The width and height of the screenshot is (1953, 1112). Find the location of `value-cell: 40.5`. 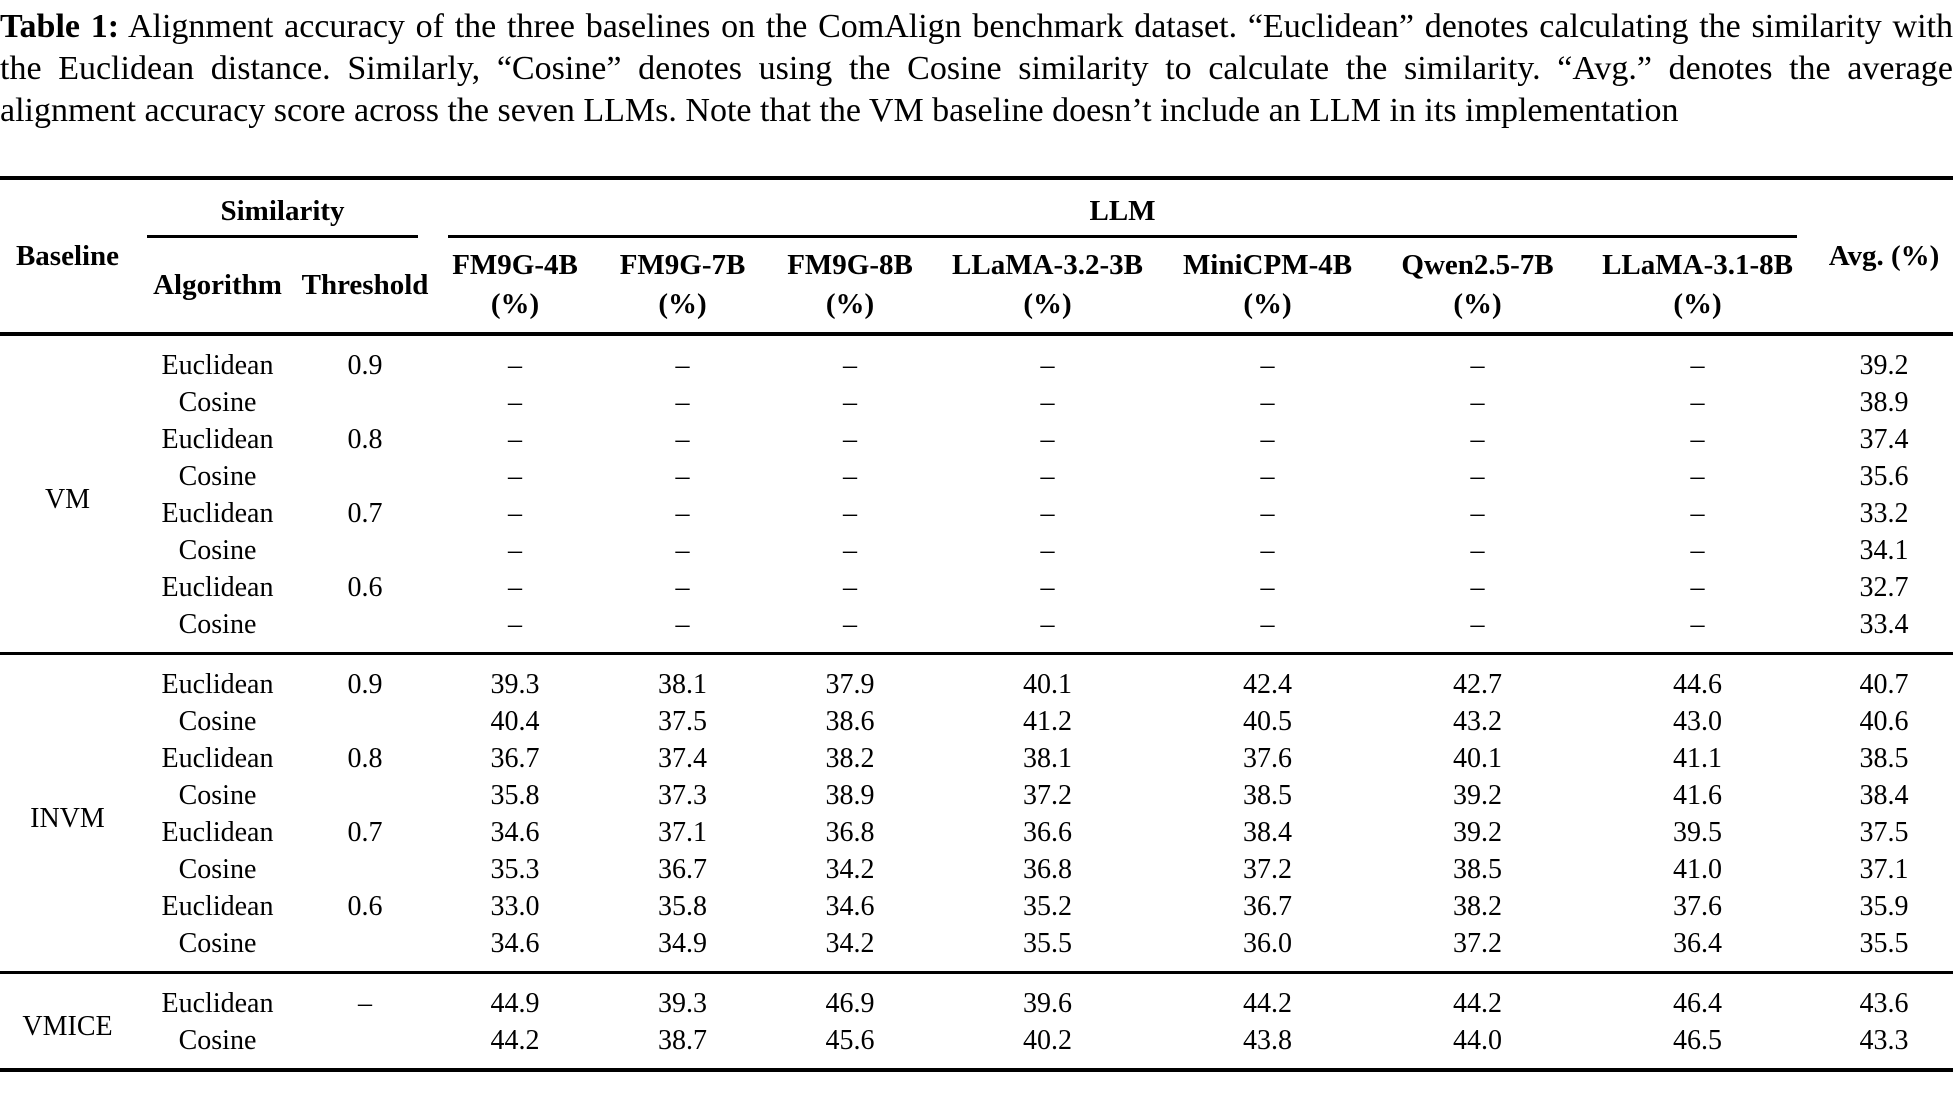

value-cell: 40.5 is located at coordinates (1268, 721).